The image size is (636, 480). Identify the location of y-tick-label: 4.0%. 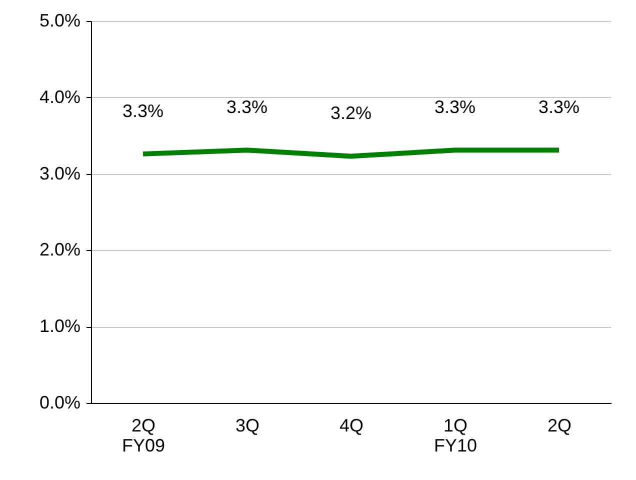
(59, 96).